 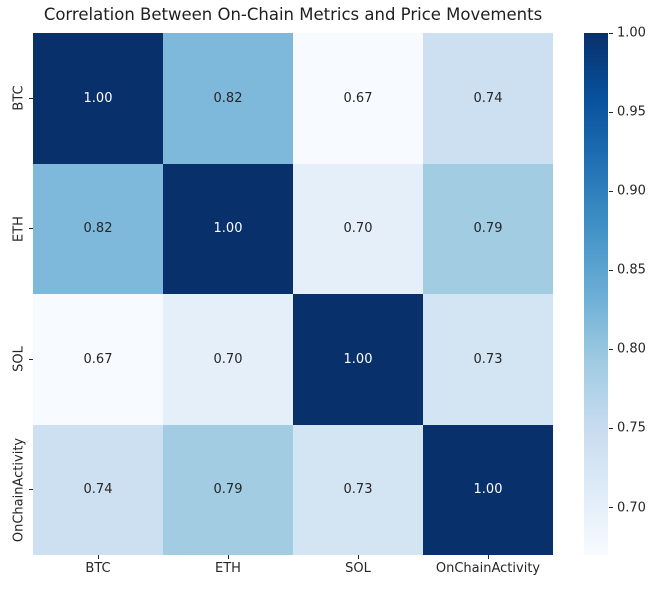 What do you see at coordinates (631, 270) in the screenshot?
I see `colorbar-tick-label: 0.85` at bounding box center [631, 270].